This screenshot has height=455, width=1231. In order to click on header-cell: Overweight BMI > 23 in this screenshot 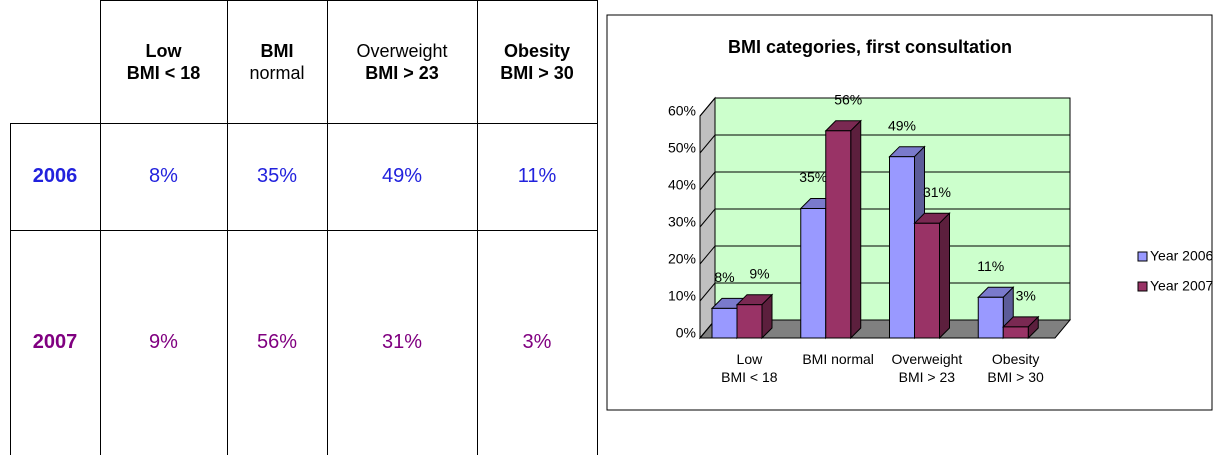, I will do `click(402, 61)`.